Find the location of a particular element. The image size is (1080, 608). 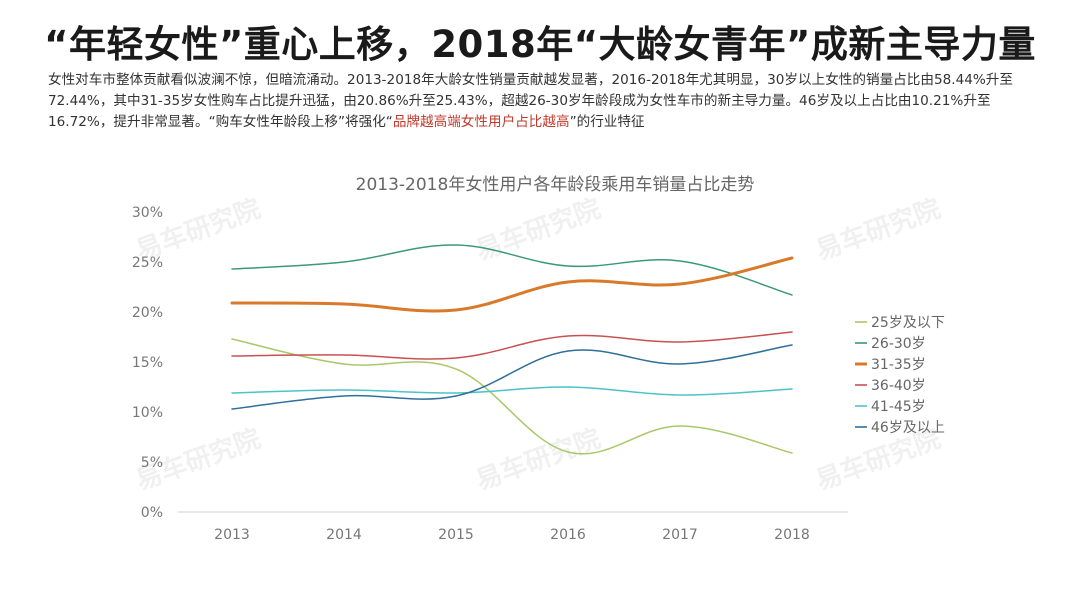

page-headline: “年轻女性”重心上移，2018年“大龄女青年”成新主导力量 is located at coordinates (540, 44).